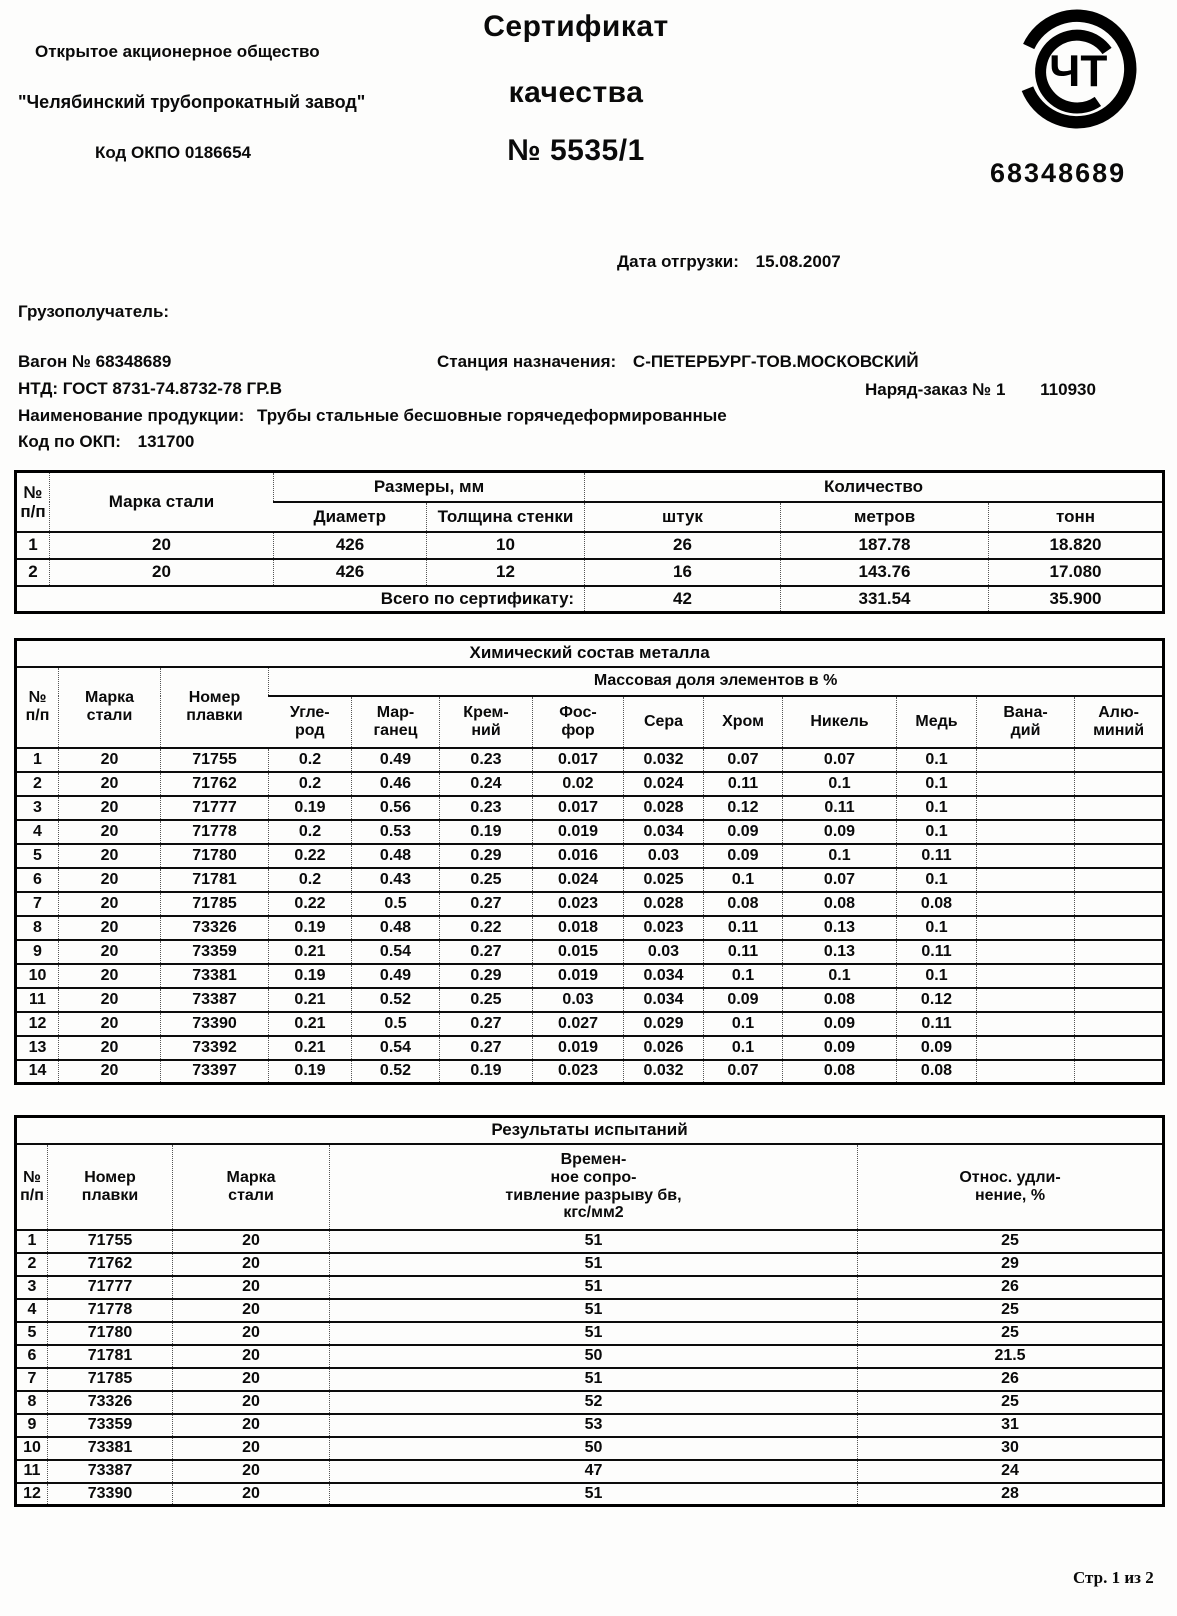  I want to click on certificate-title-line1: Сертификат, so click(576, 26).